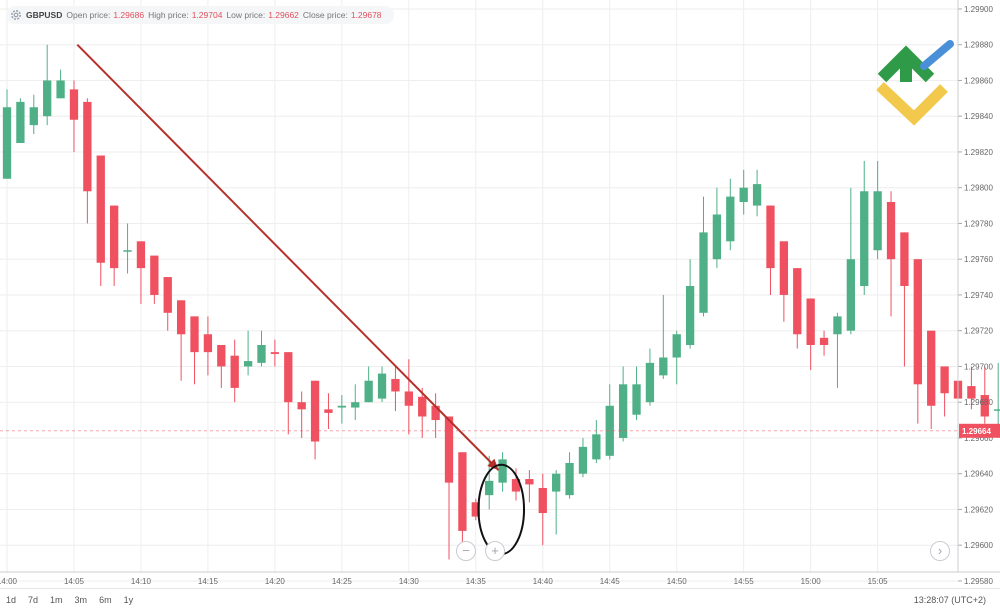  I want to click on period-7d: 7d, so click(33, 600).